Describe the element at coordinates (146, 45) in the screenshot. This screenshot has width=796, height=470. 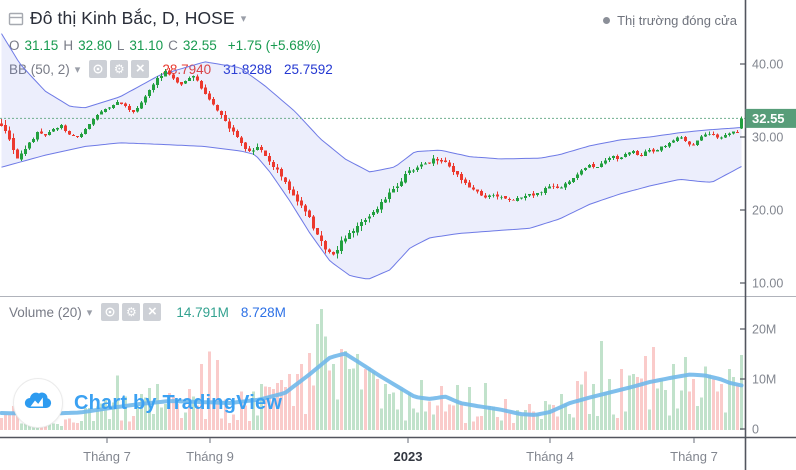
I see `low-value: 31.10` at that location.